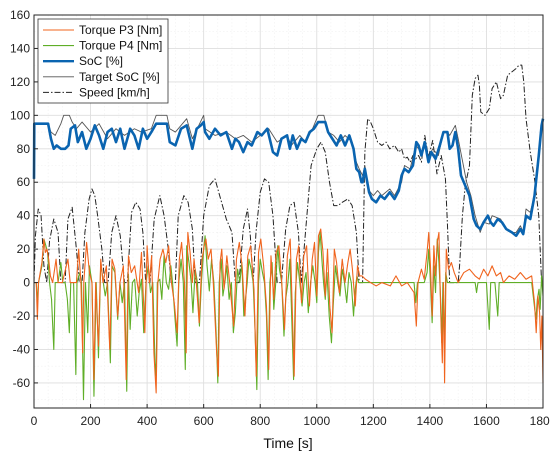 The height and width of the screenshot is (458, 550). Describe the element at coordinates (20, 48) in the screenshot. I see `y-tick-label: 140` at that location.